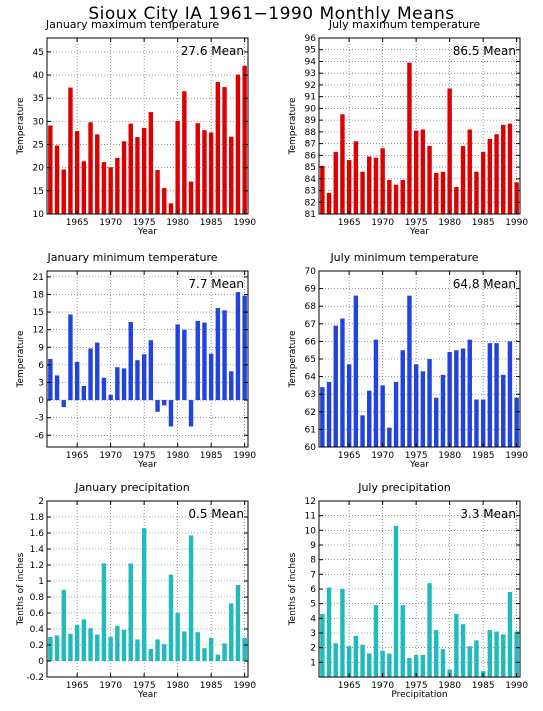  I want to click on y-tick-label: 65, so click(310, 360).